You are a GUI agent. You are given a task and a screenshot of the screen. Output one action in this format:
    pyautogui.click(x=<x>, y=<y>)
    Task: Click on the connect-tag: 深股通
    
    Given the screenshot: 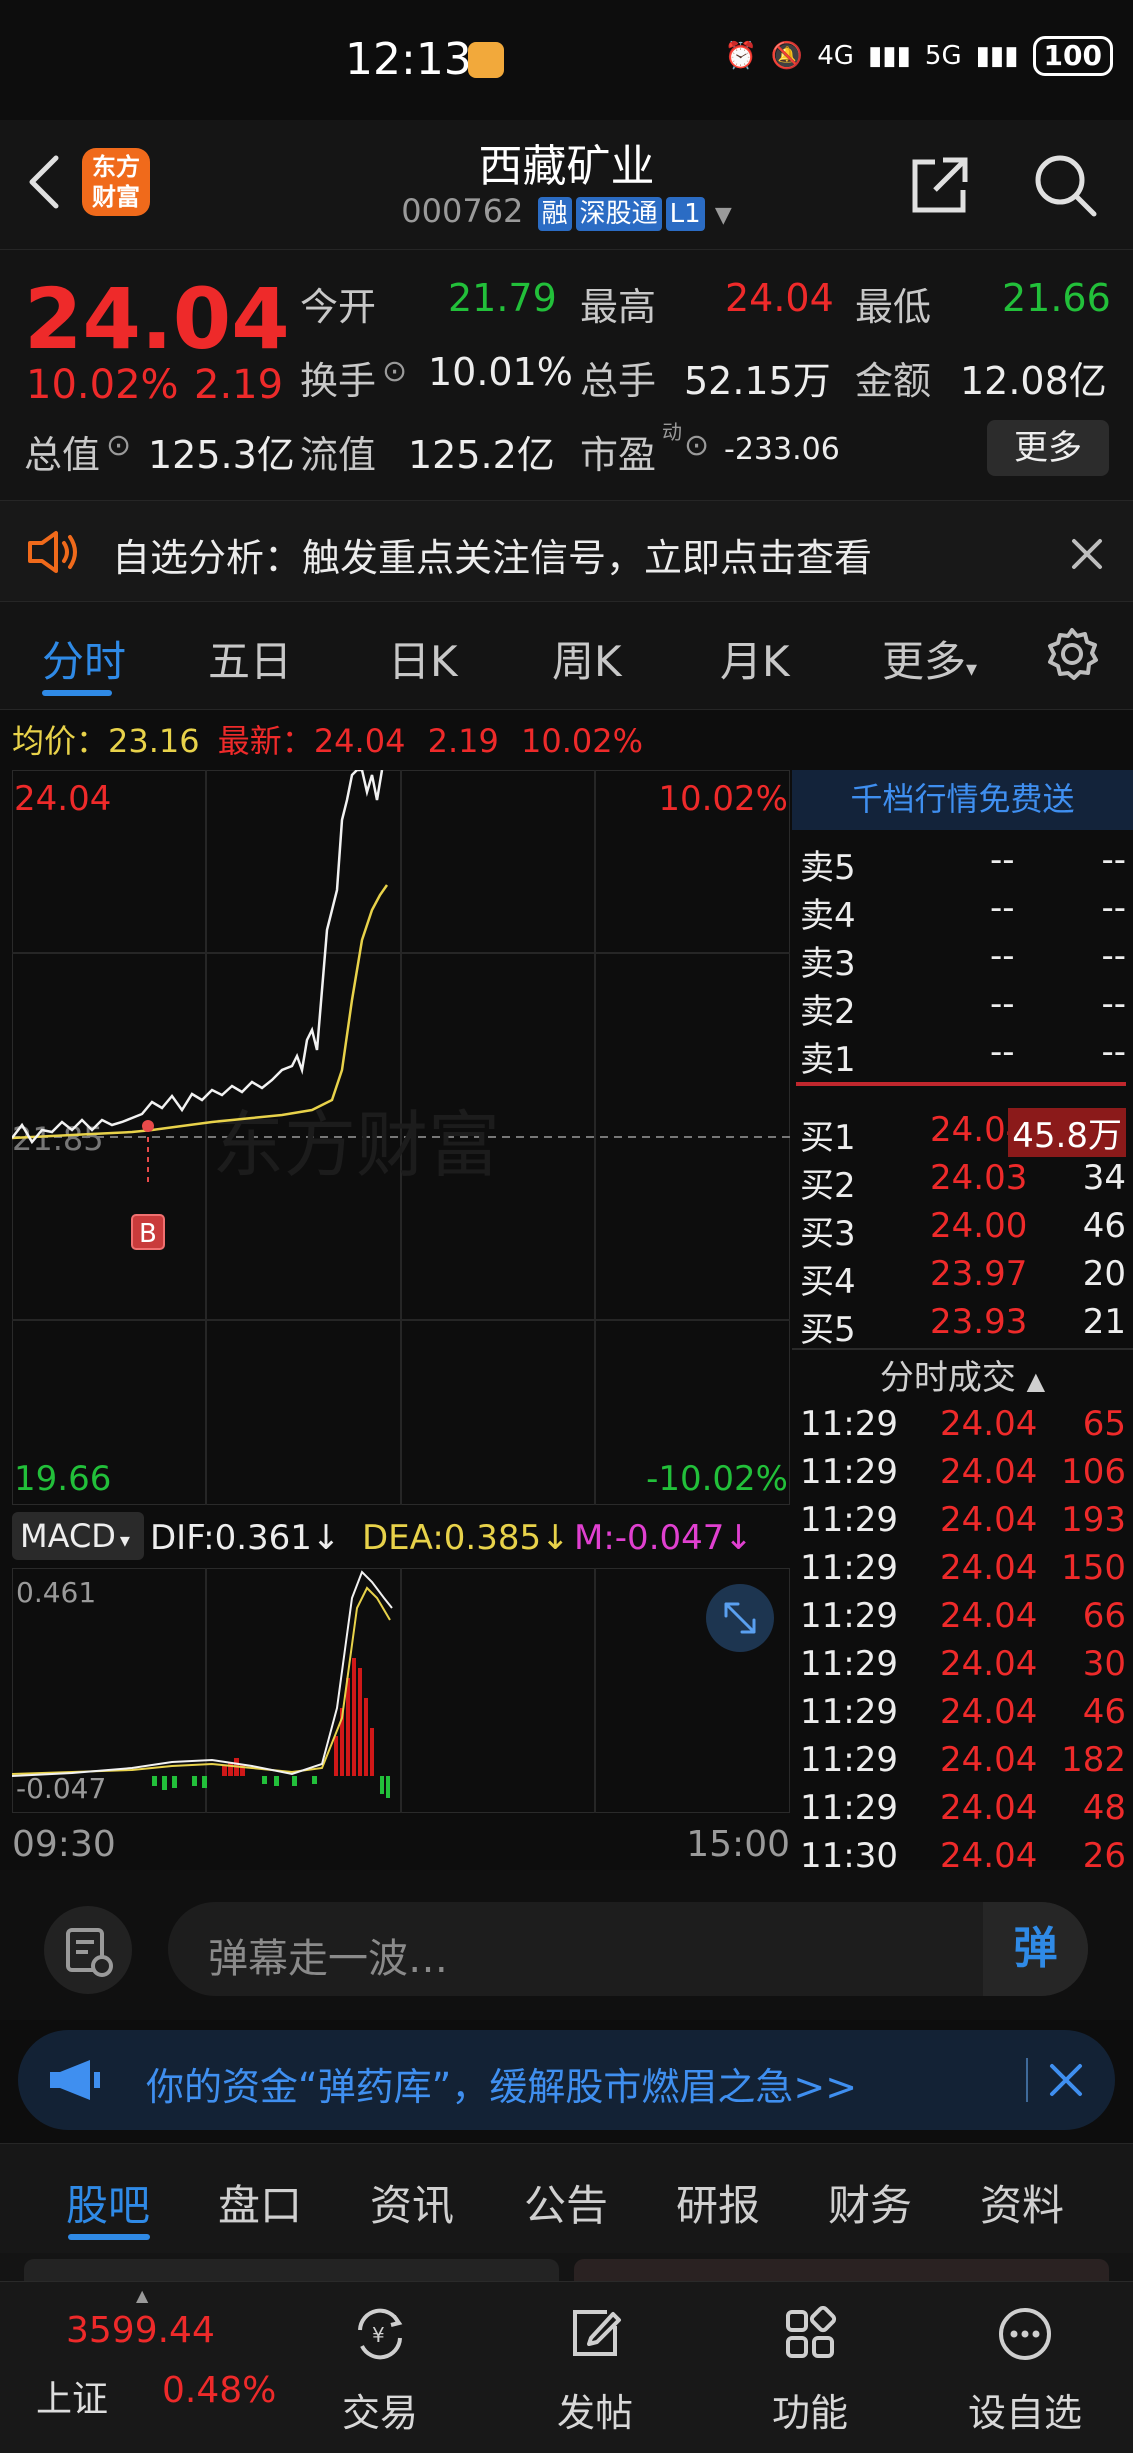 What is the action you would take?
    pyautogui.click(x=618, y=214)
    